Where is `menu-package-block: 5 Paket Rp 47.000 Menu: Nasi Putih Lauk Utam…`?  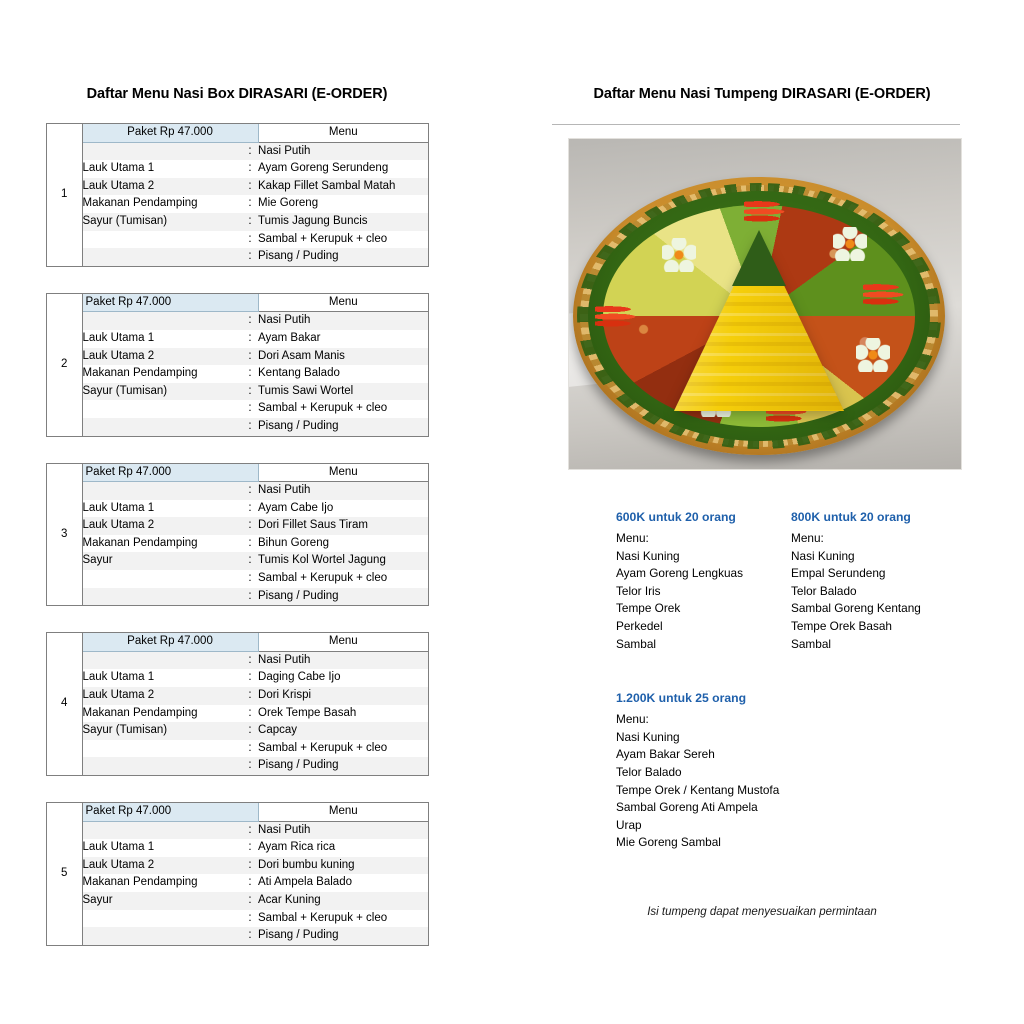 menu-package-block: 5 Paket Rp 47.000 Menu: Nasi Putih Lauk Utam… is located at coordinates (237, 874).